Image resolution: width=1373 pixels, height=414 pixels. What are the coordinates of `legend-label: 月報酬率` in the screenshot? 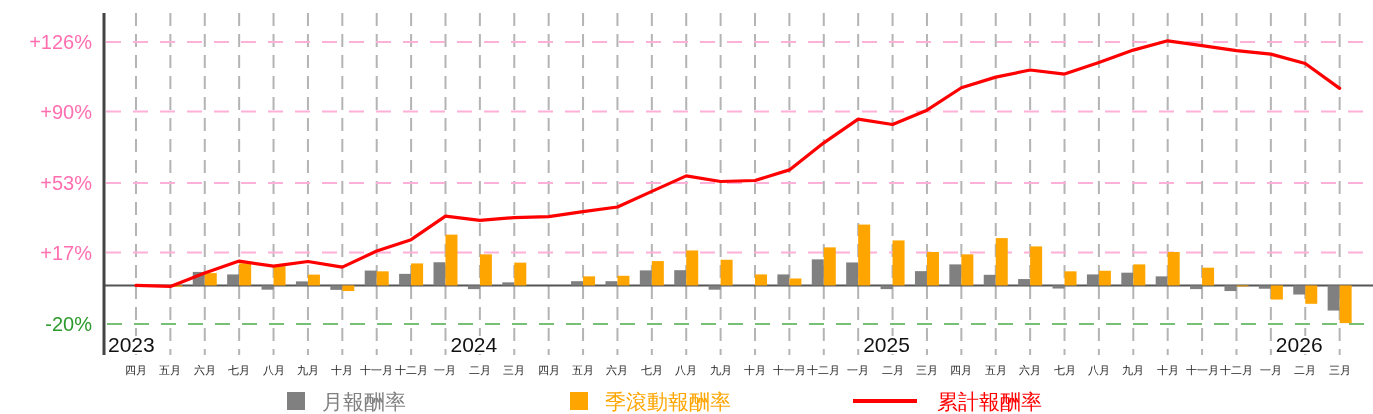 It's located at (364, 401).